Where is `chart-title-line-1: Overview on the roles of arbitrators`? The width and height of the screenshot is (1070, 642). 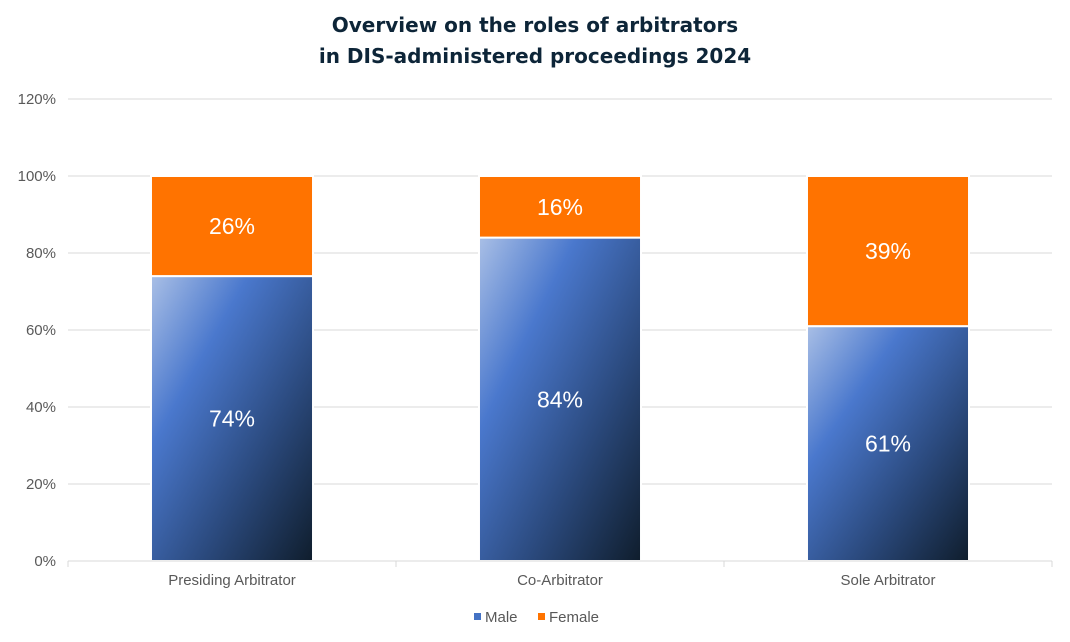 chart-title-line-1: Overview on the roles of arbitrators is located at coordinates (535, 25).